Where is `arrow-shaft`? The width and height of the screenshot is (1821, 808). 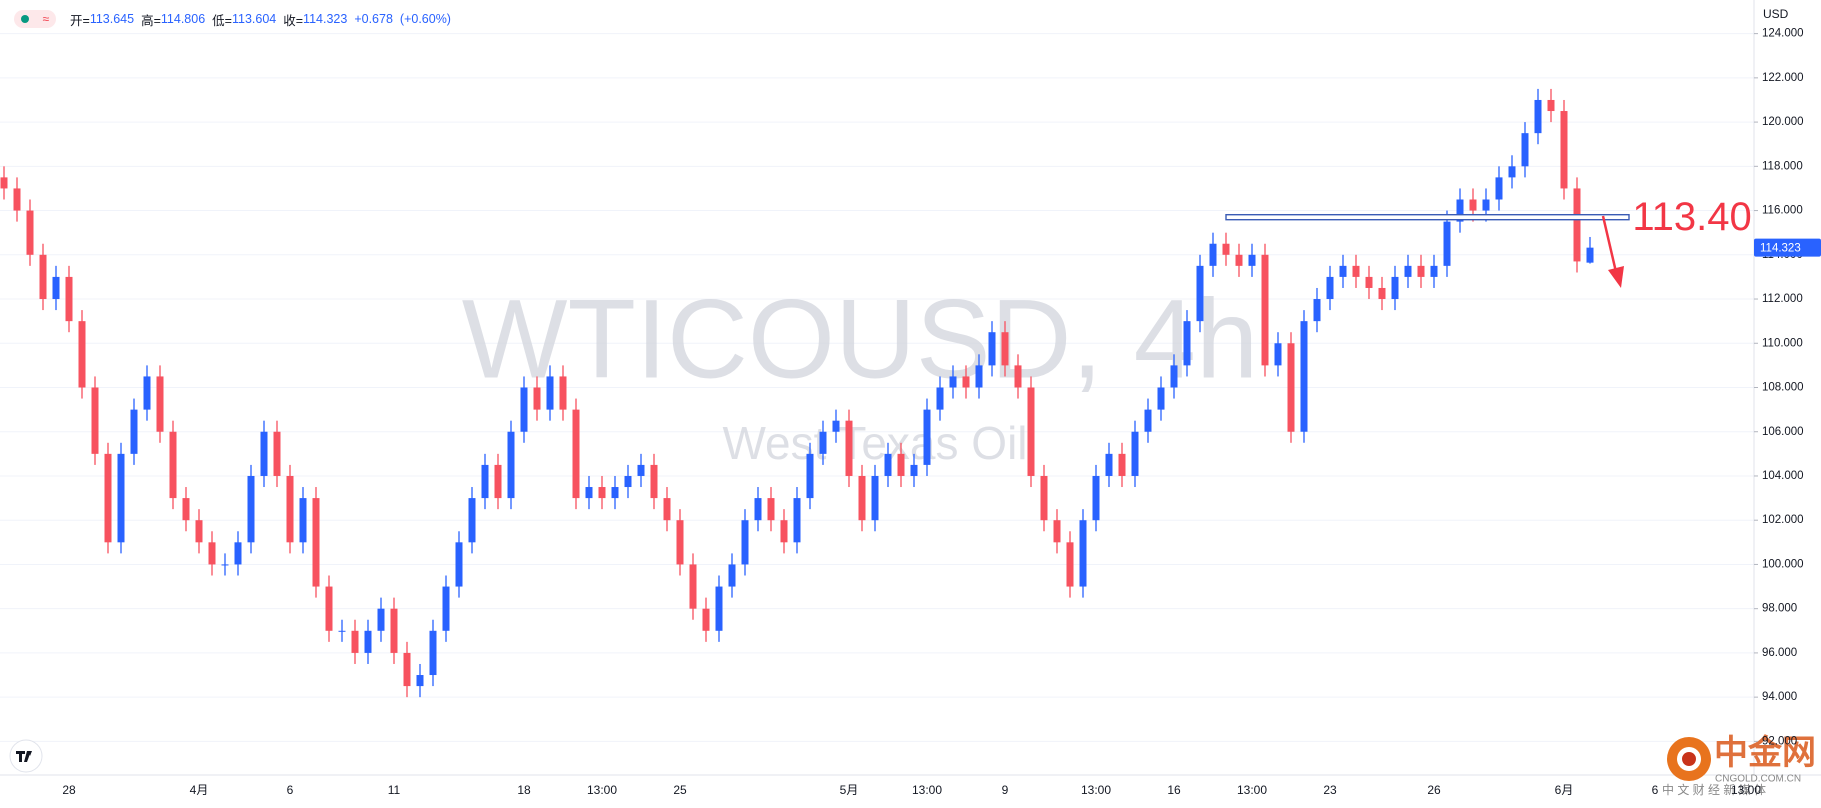 arrow-shaft is located at coordinates (1609, 244).